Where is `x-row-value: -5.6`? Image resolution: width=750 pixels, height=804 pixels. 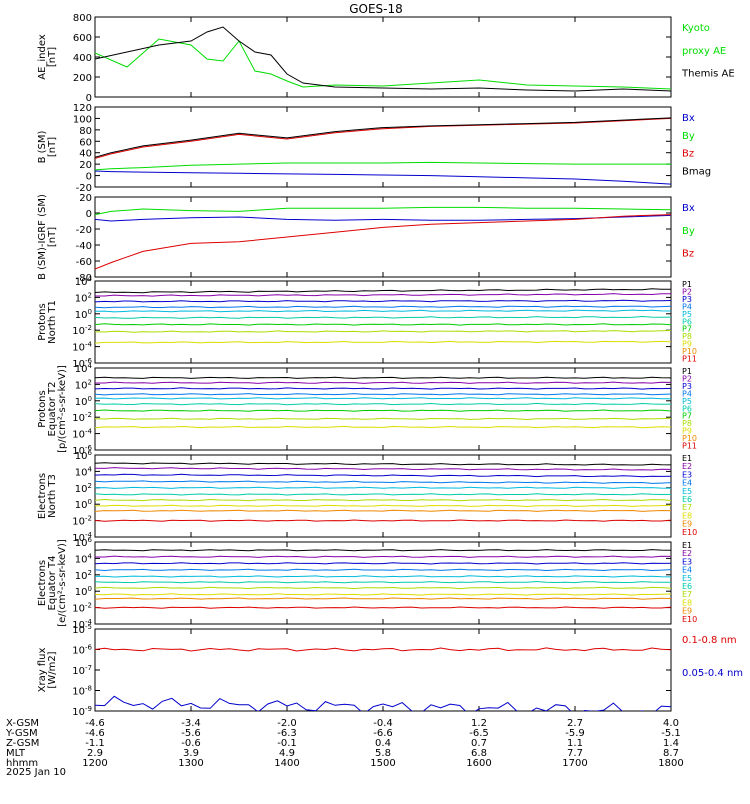
x-row-value: -5.6 is located at coordinates (191, 733).